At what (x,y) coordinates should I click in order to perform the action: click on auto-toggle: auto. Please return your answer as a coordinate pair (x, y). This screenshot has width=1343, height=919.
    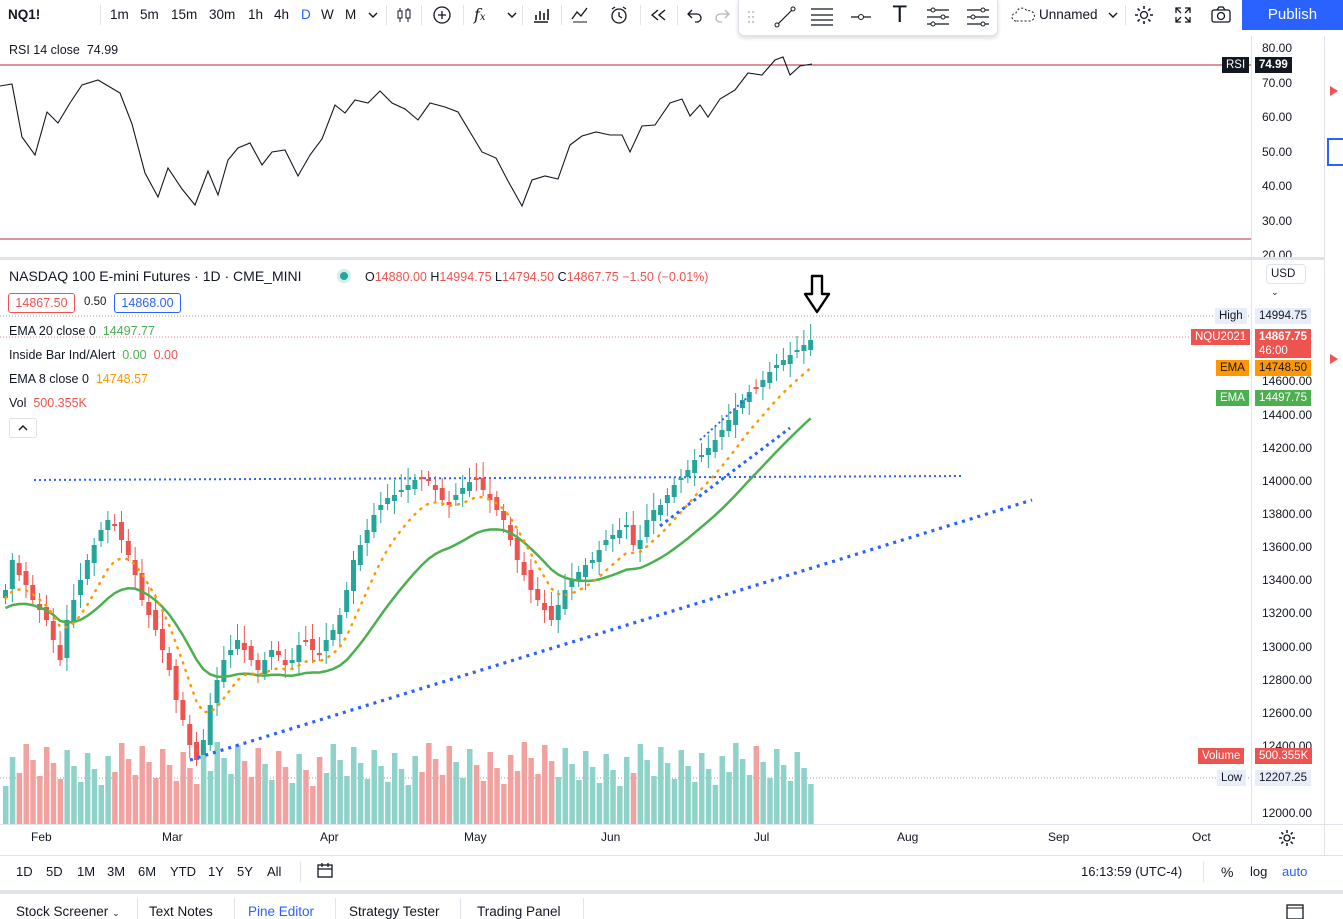
    Looking at the image, I should click on (1295, 871).